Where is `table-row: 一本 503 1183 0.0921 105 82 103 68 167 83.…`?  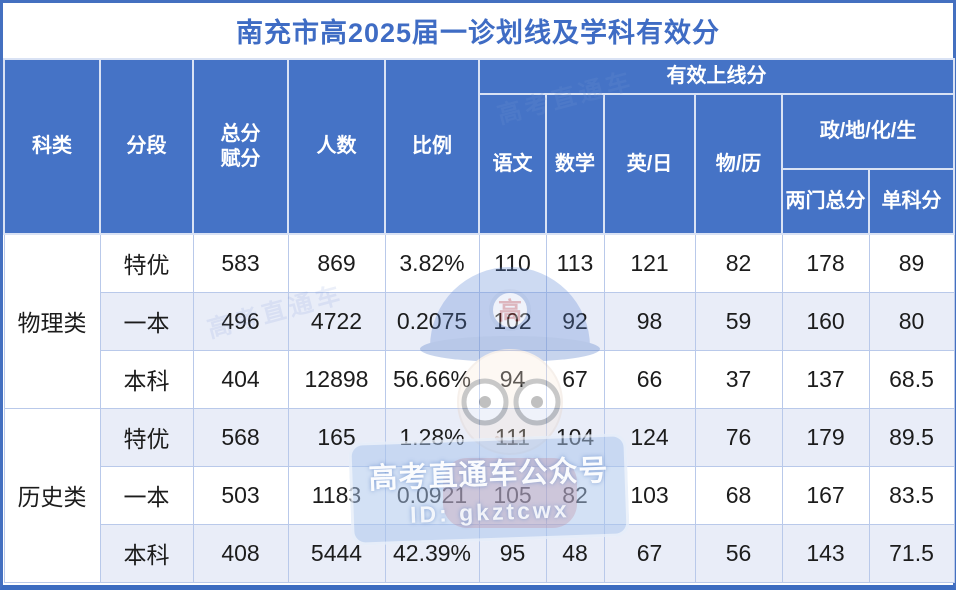 table-row: 一本 503 1183 0.0921 105 82 103 68 167 83.… is located at coordinates (479, 495).